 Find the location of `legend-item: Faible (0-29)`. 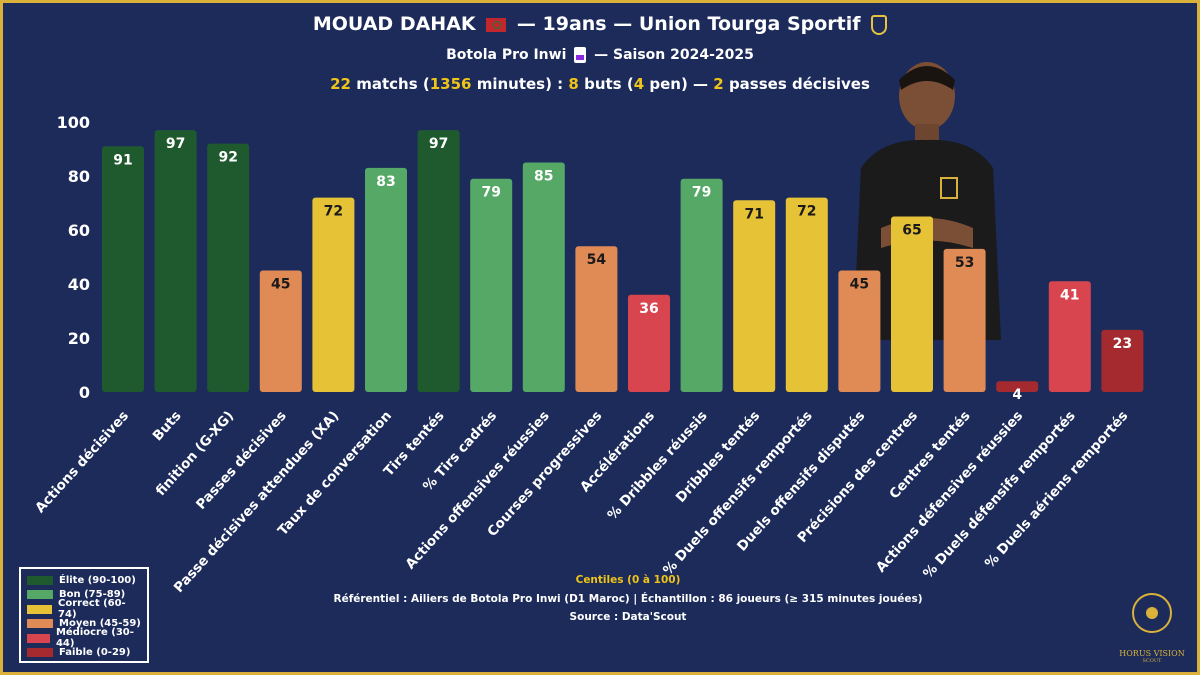

legend-item: Faible (0-29) is located at coordinates (84, 653).